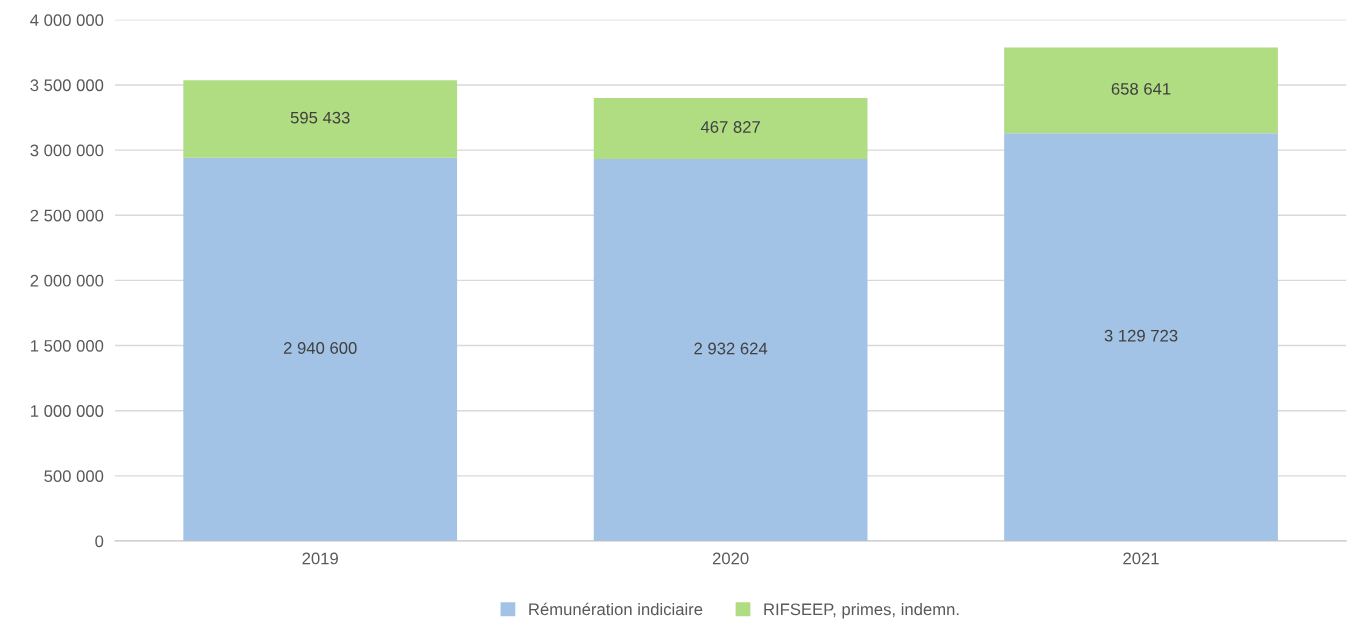 This screenshot has height=619, width=1353. Describe the element at coordinates (67, 215) in the screenshot. I see `y-tick-label: 2 500 000` at that location.